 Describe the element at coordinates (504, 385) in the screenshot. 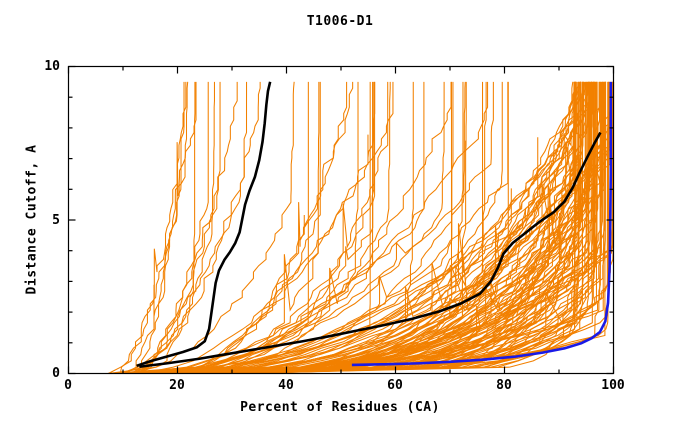

I see `x-tick-label-80: 80` at that location.